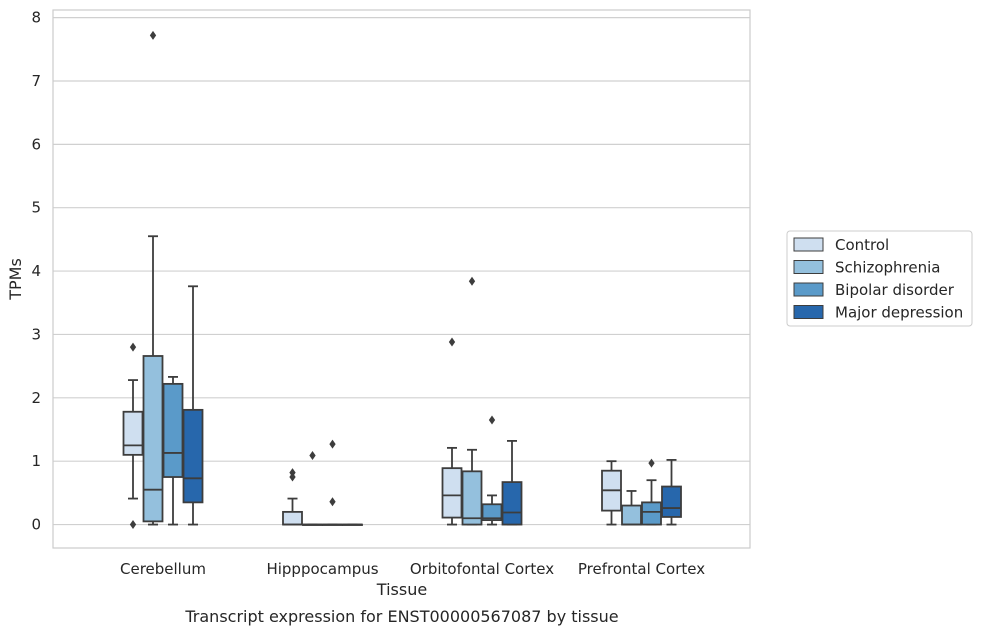  Describe the element at coordinates (482, 569) in the screenshot. I see `x-tick-label-2: Orbitofontal Cortex` at that location.